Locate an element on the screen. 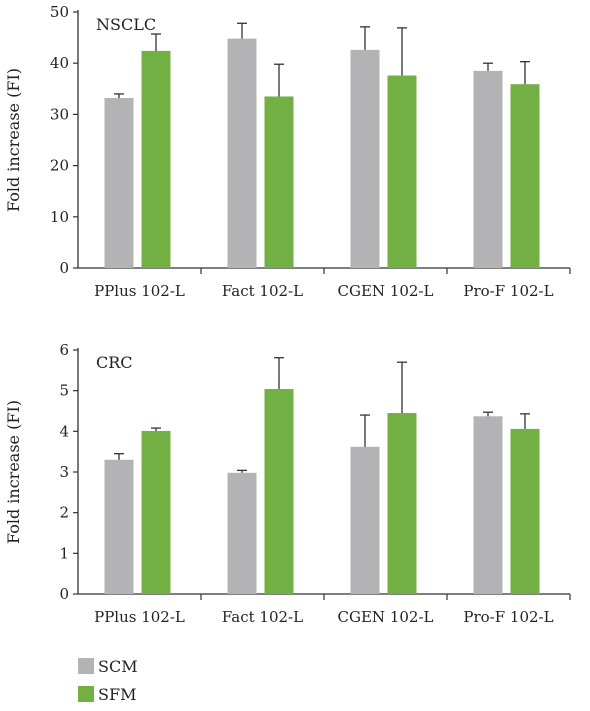 Image resolution: width=590 pixels, height=711 pixels. legend-label-sfm: SFM is located at coordinates (117, 694).